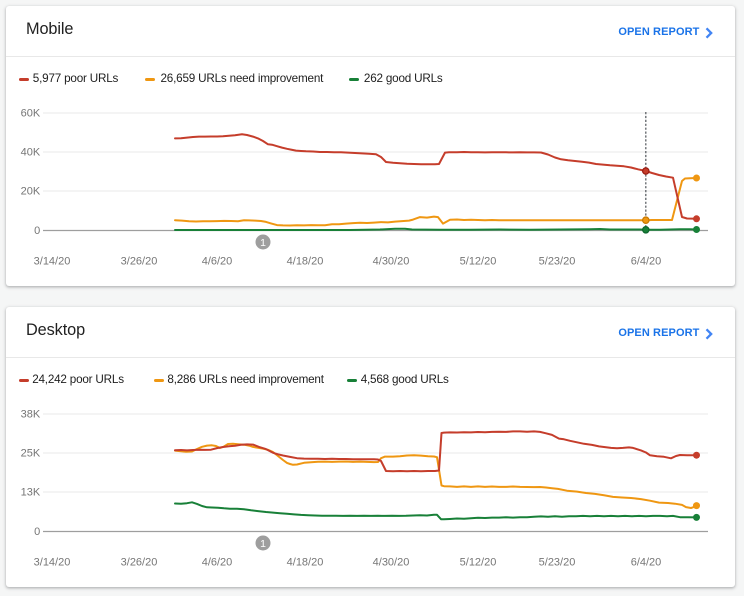 The image size is (744, 596). I want to click on svg-text: 13K, so click(31, 493).